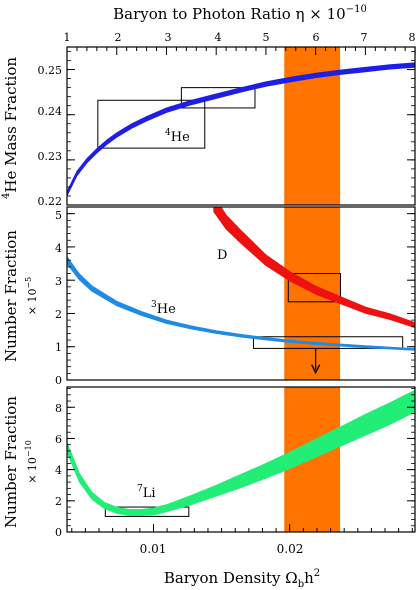 The image size is (418, 590). What do you see at coordinates (266, 37) in the screenshot?
I see `top-tick-label: 5` at bounding box center [266, 37].